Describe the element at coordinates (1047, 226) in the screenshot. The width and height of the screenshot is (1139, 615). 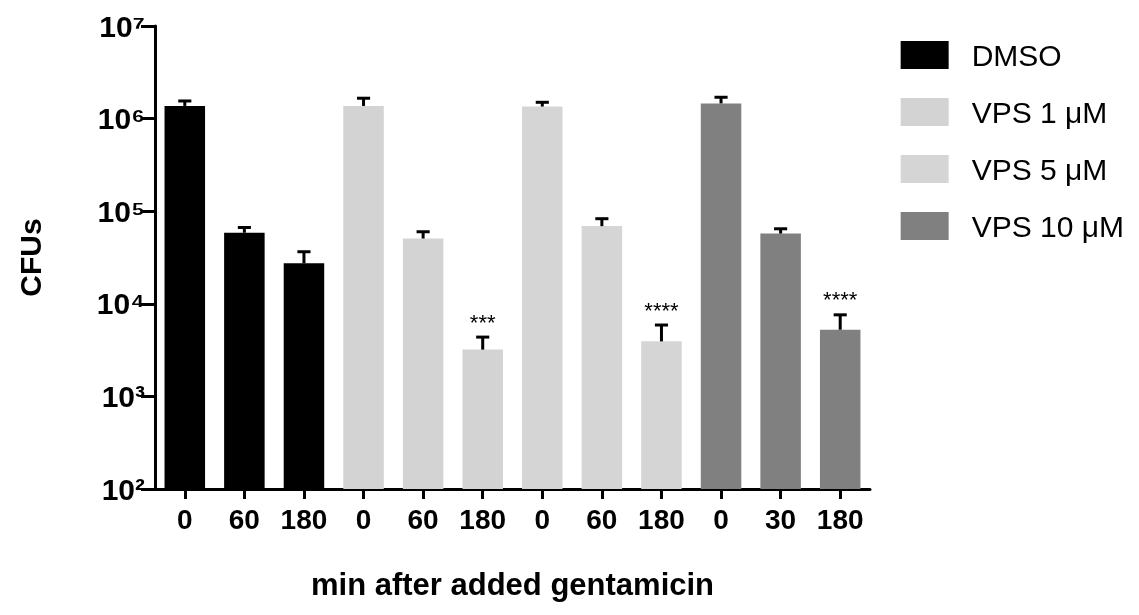
I see `legend-label: VPS 10 μM` at that location.